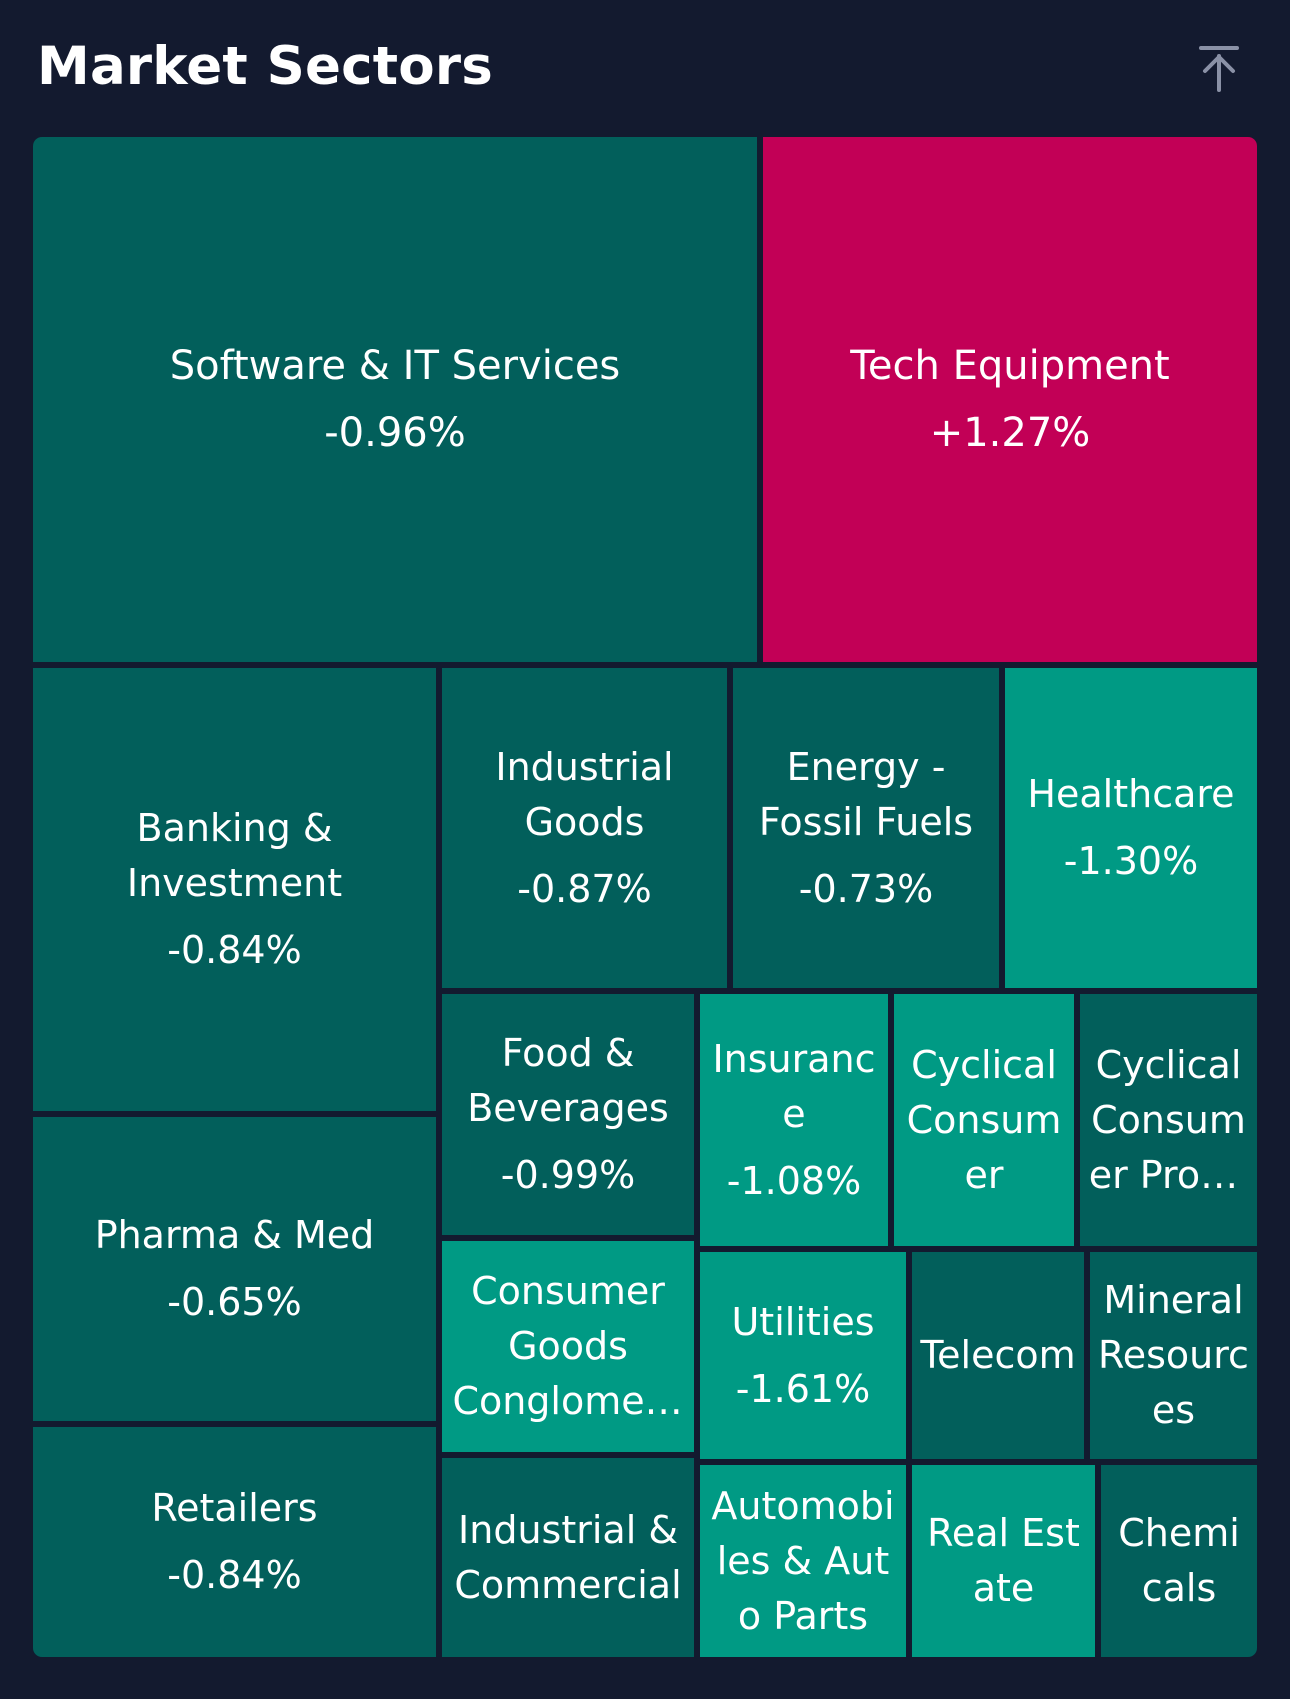  I want to click on tile-cyclical-consumer-products: Cyclical Consumer Products, so click(1168, 1120).